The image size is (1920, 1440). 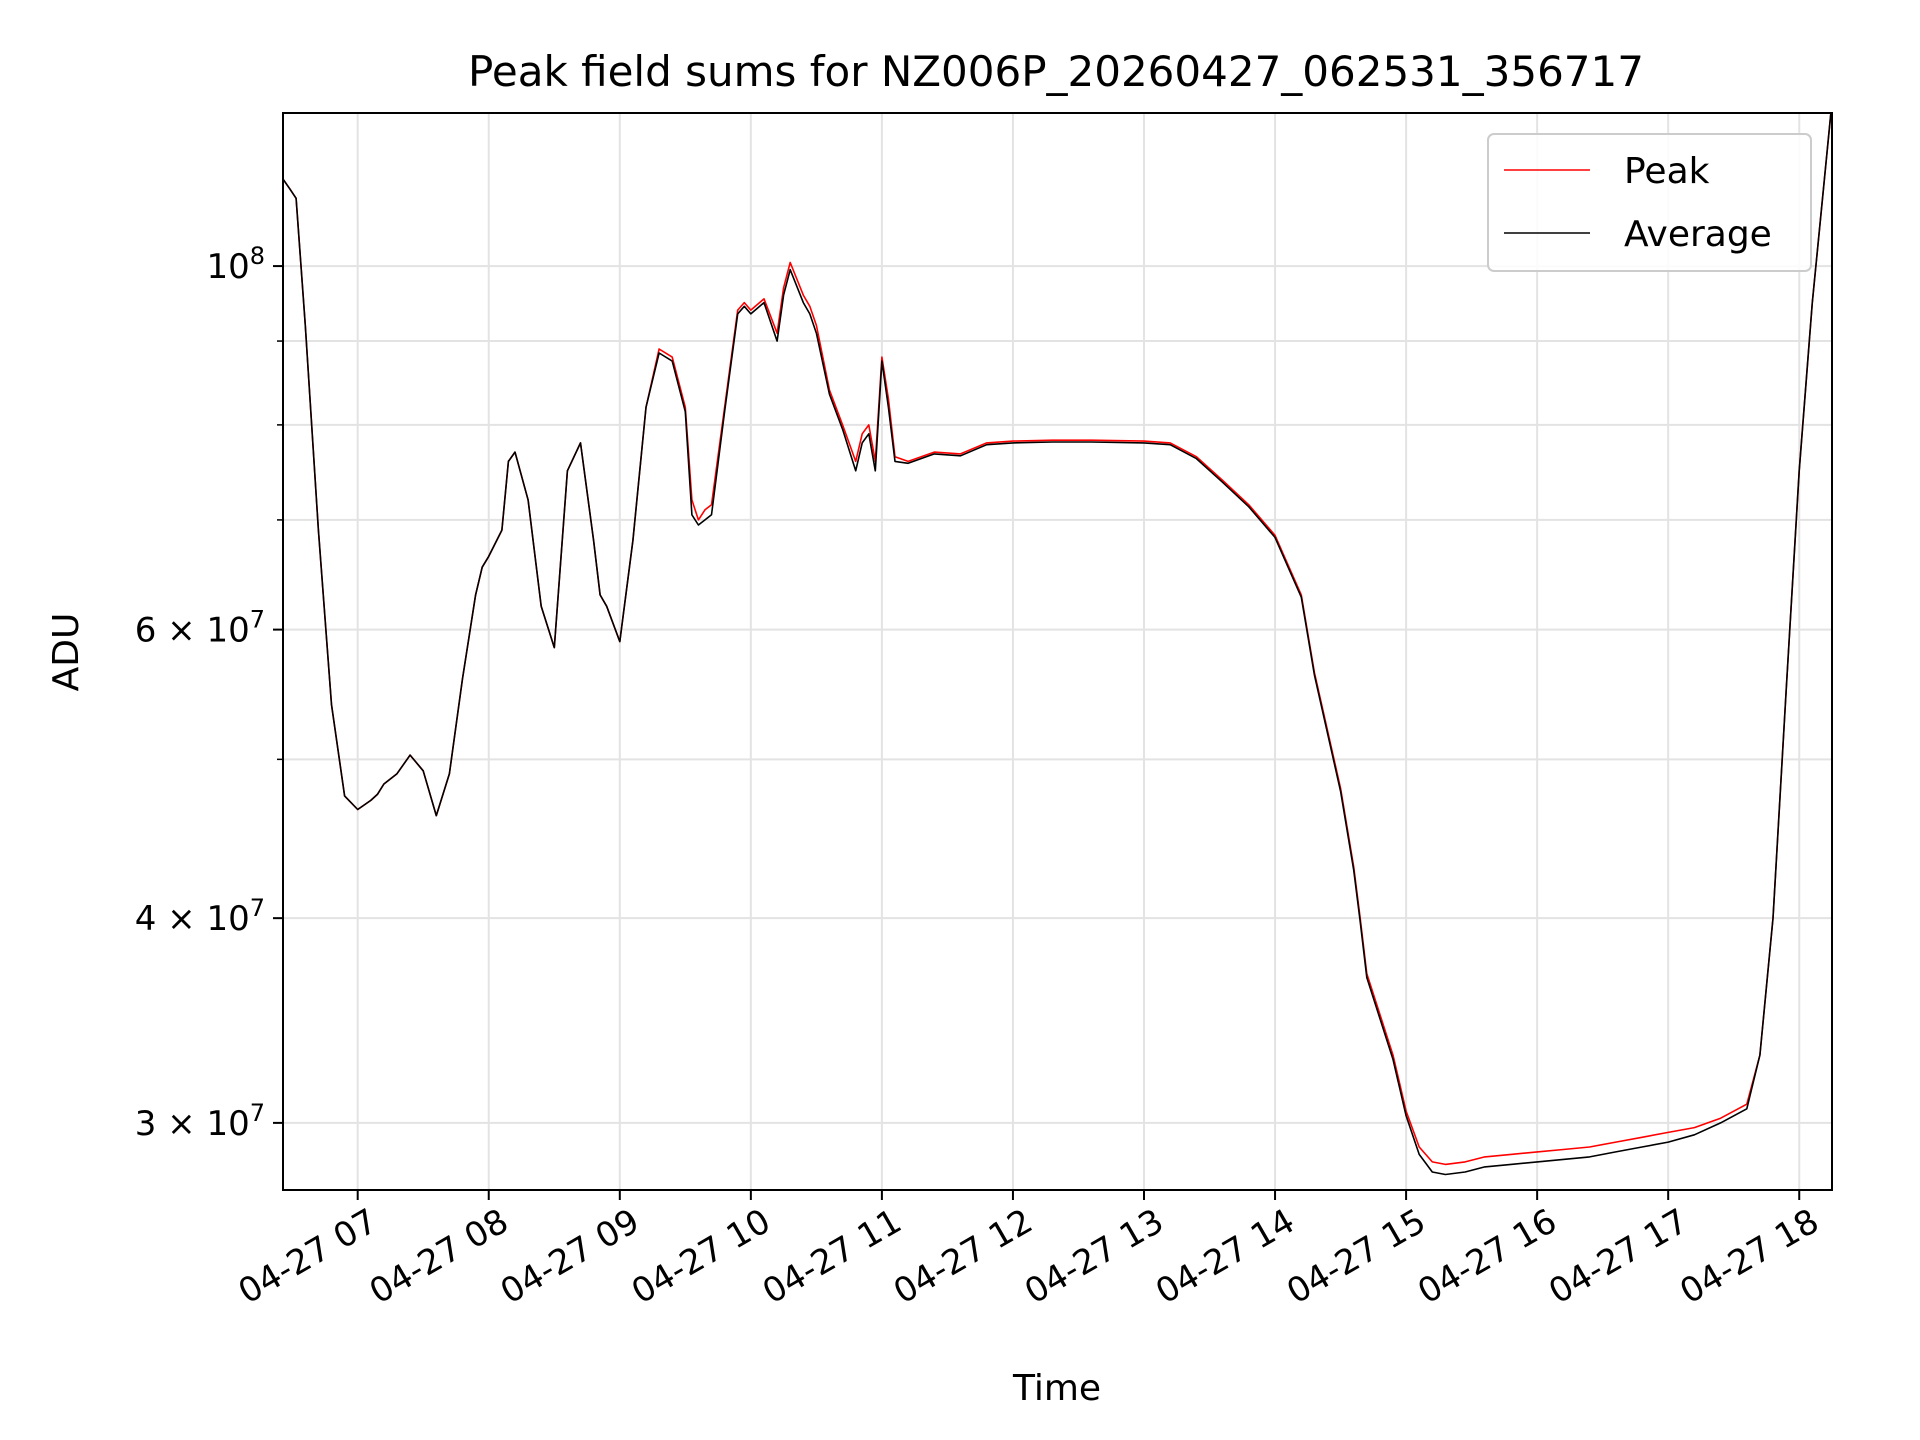 I want to click on y-tick-label: 108, so click(x=235, y=264).